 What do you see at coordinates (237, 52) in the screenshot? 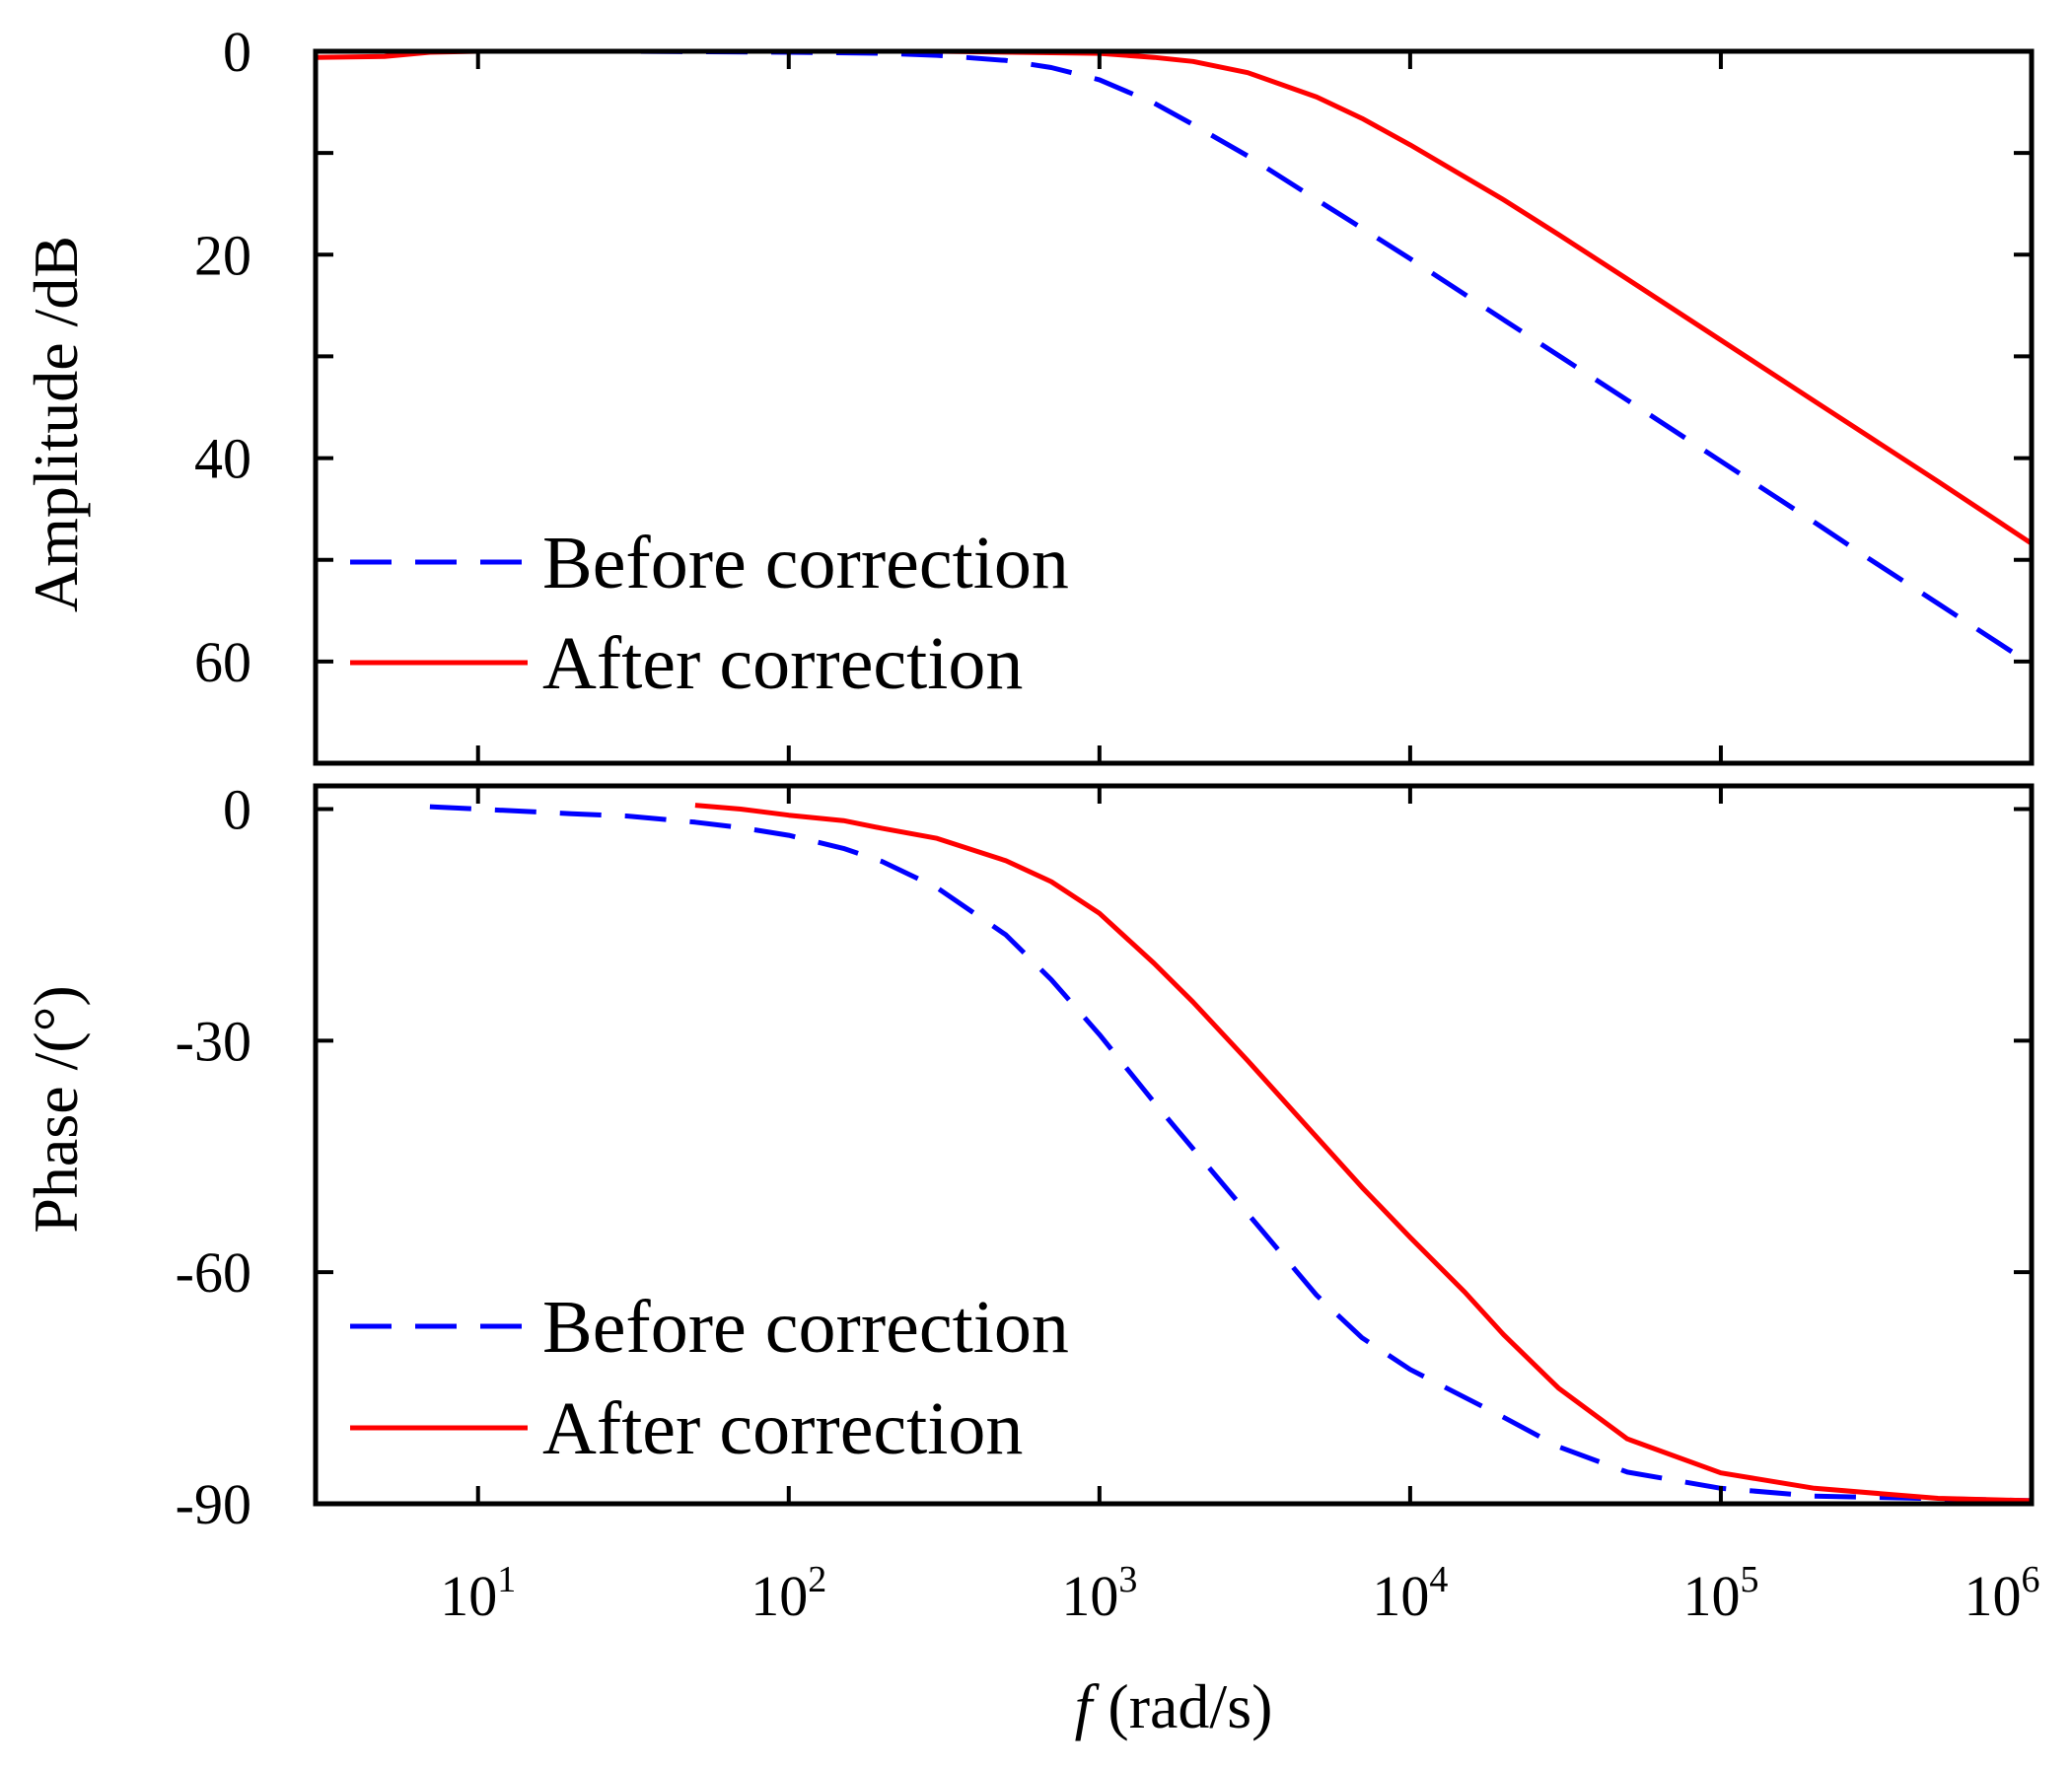
I see `amplitude-y-tick-label: 0` at bounding box center [237, 52].